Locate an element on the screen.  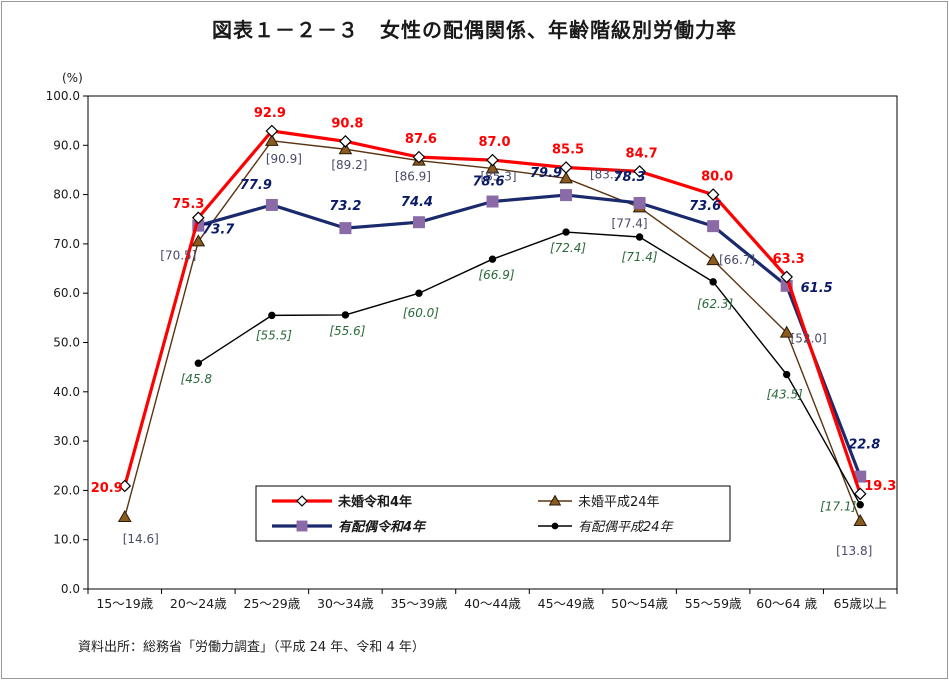
data-label: [52.0] is located at coordinates (809, 339).